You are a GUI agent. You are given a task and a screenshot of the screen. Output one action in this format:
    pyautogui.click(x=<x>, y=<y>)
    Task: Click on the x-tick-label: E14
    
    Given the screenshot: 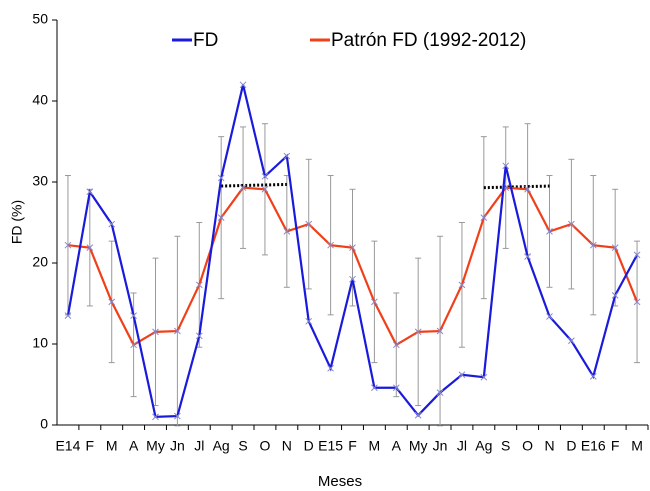 What is the action you would take?
    pyautogui.click(x=67, y=446)
    